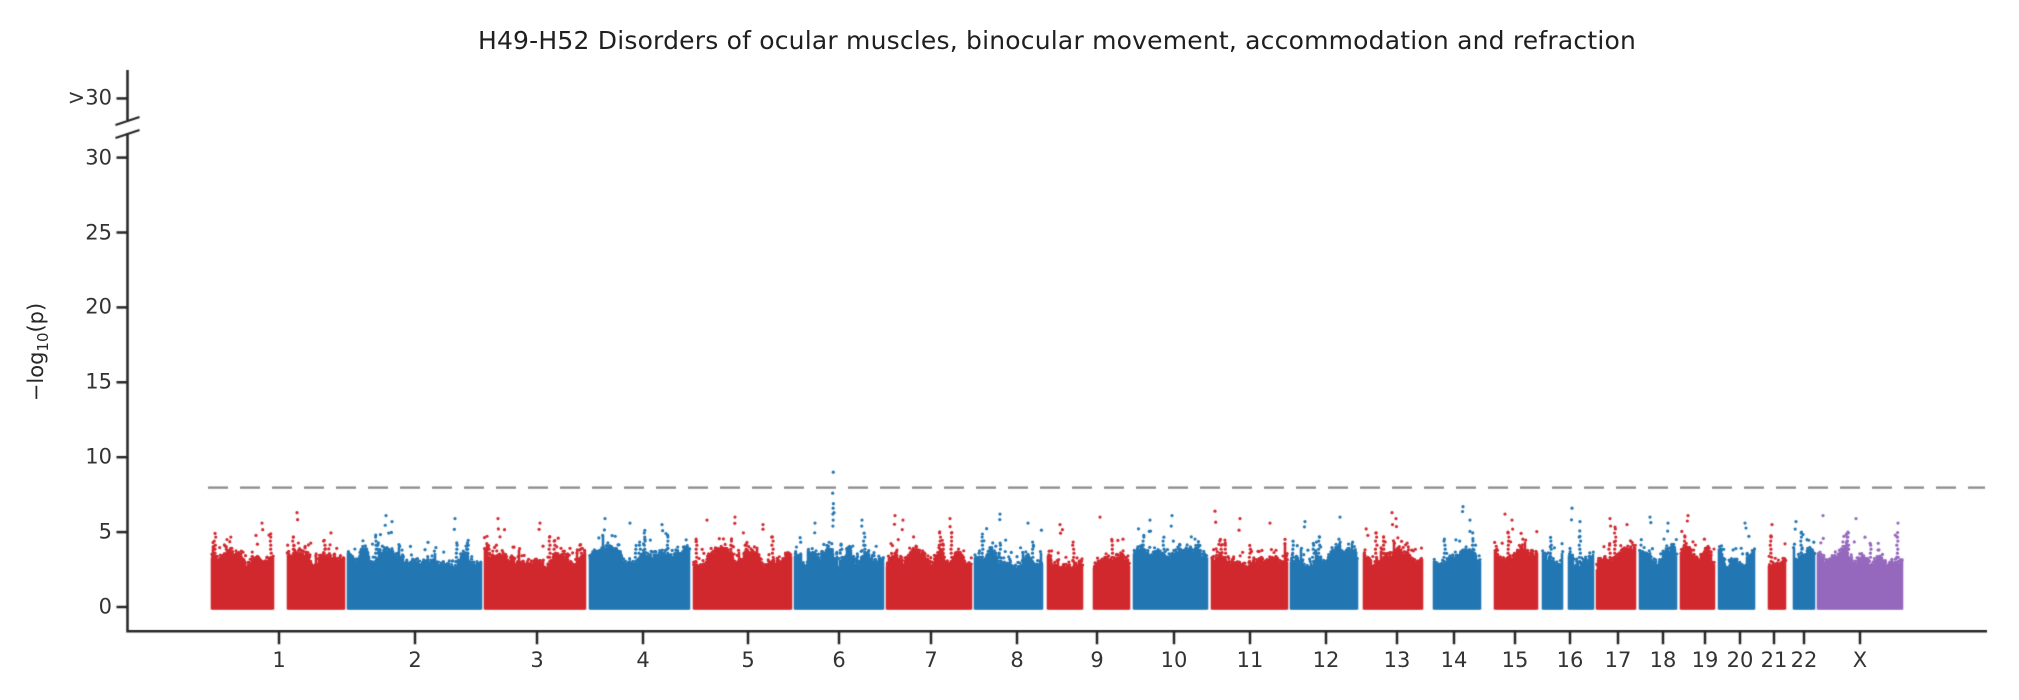 The image size is (2019, 700). Describe the element at coordinates (748, 660) in the screenshot. I see `x-tick-label-chr5: 5` at that location.